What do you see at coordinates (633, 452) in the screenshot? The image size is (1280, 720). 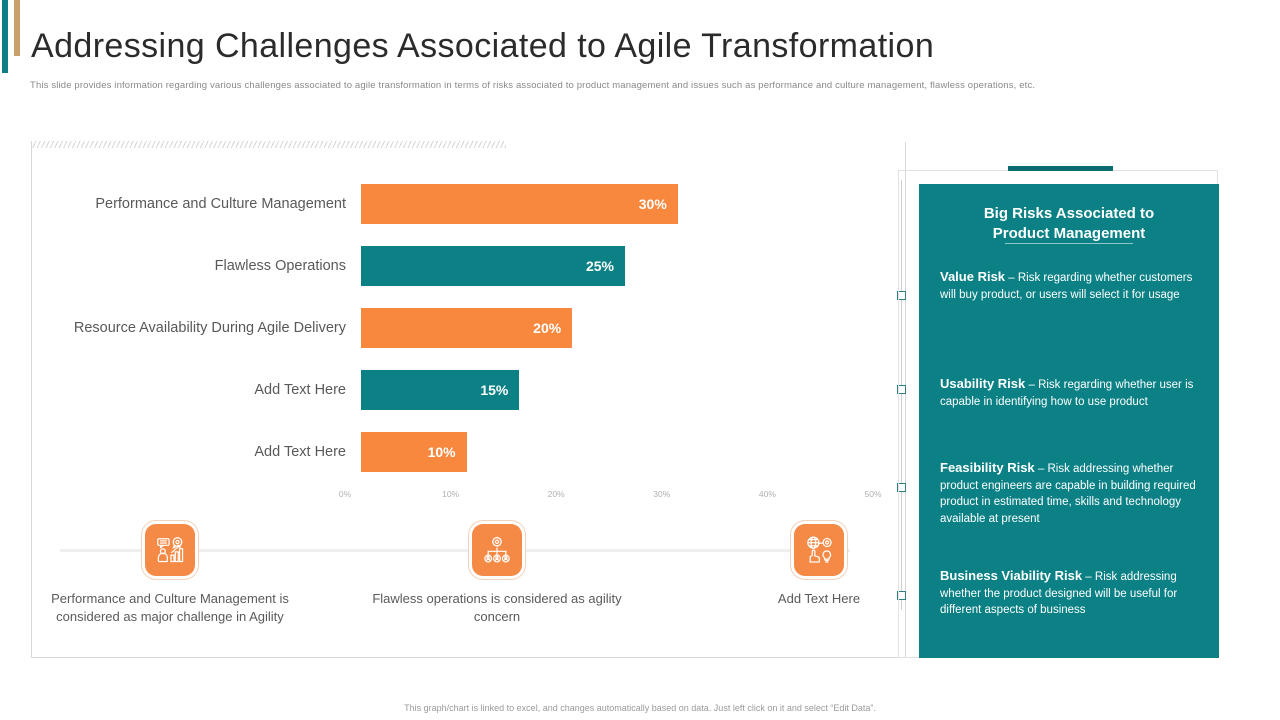 I see `bar-track: 10%` at bounding box center [633, 452].